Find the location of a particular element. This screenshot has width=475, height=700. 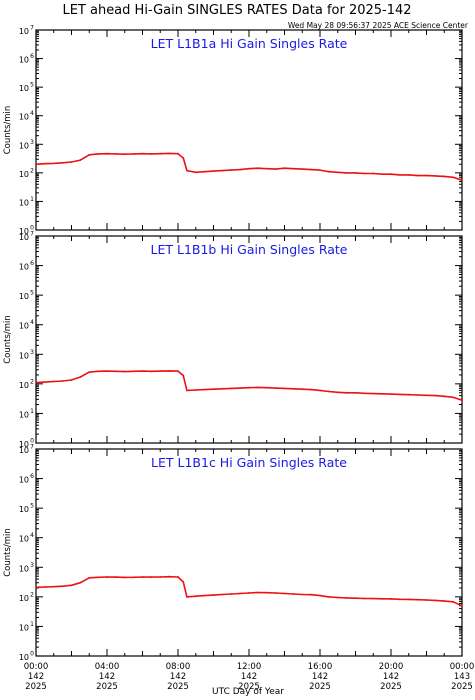

x-tick-doy-label: 143 is located at coordinates (462, 677).